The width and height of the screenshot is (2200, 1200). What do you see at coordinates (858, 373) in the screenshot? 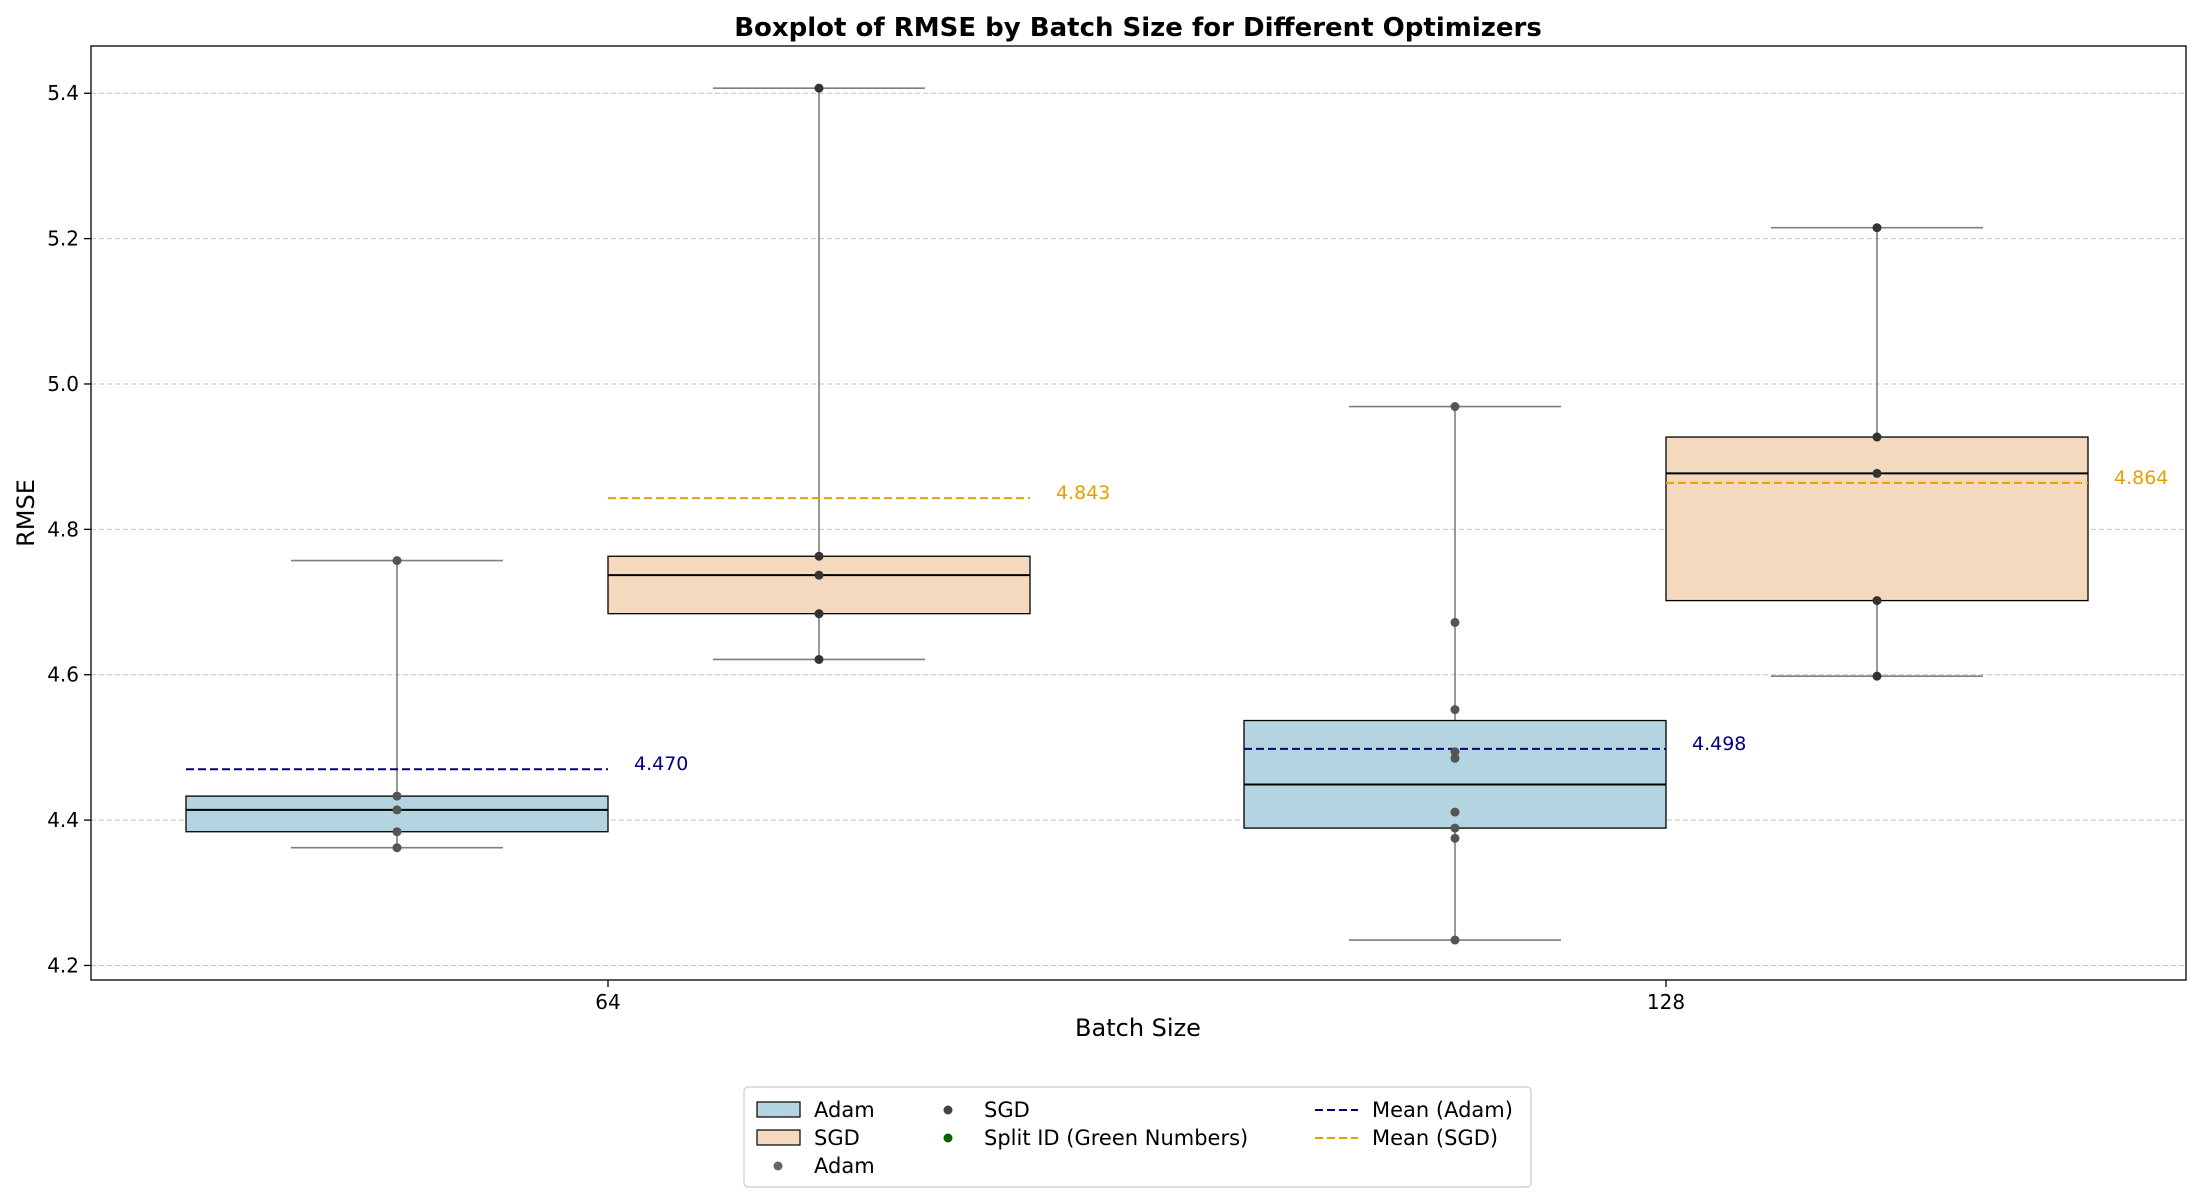
I see `box-group-sgd-64: 4.843` at bounding box center [858, 373].